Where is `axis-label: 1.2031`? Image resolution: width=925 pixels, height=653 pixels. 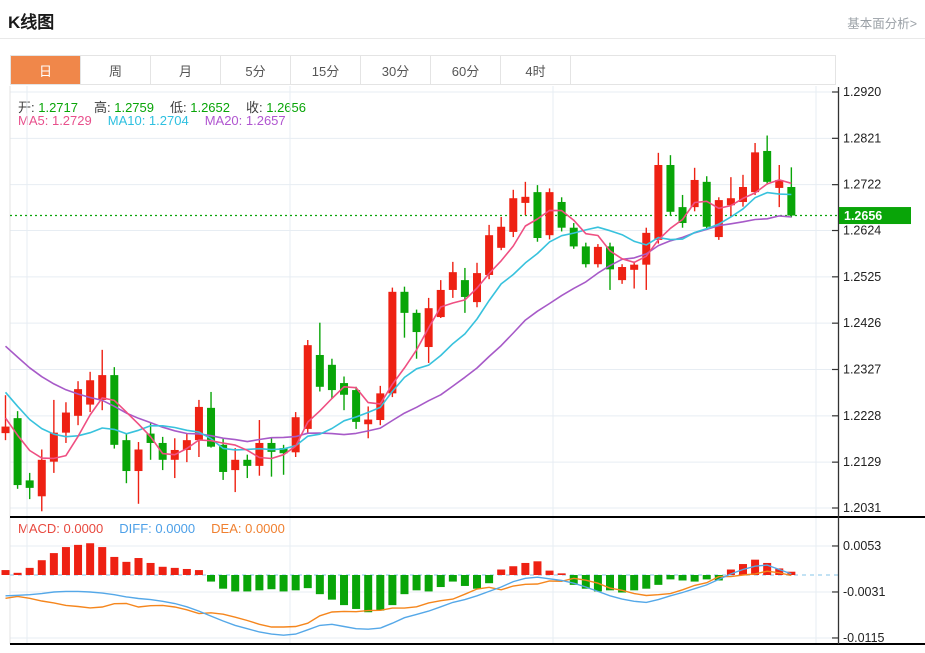
axis-label: 1.2031 is located at coordinates (862, 508).